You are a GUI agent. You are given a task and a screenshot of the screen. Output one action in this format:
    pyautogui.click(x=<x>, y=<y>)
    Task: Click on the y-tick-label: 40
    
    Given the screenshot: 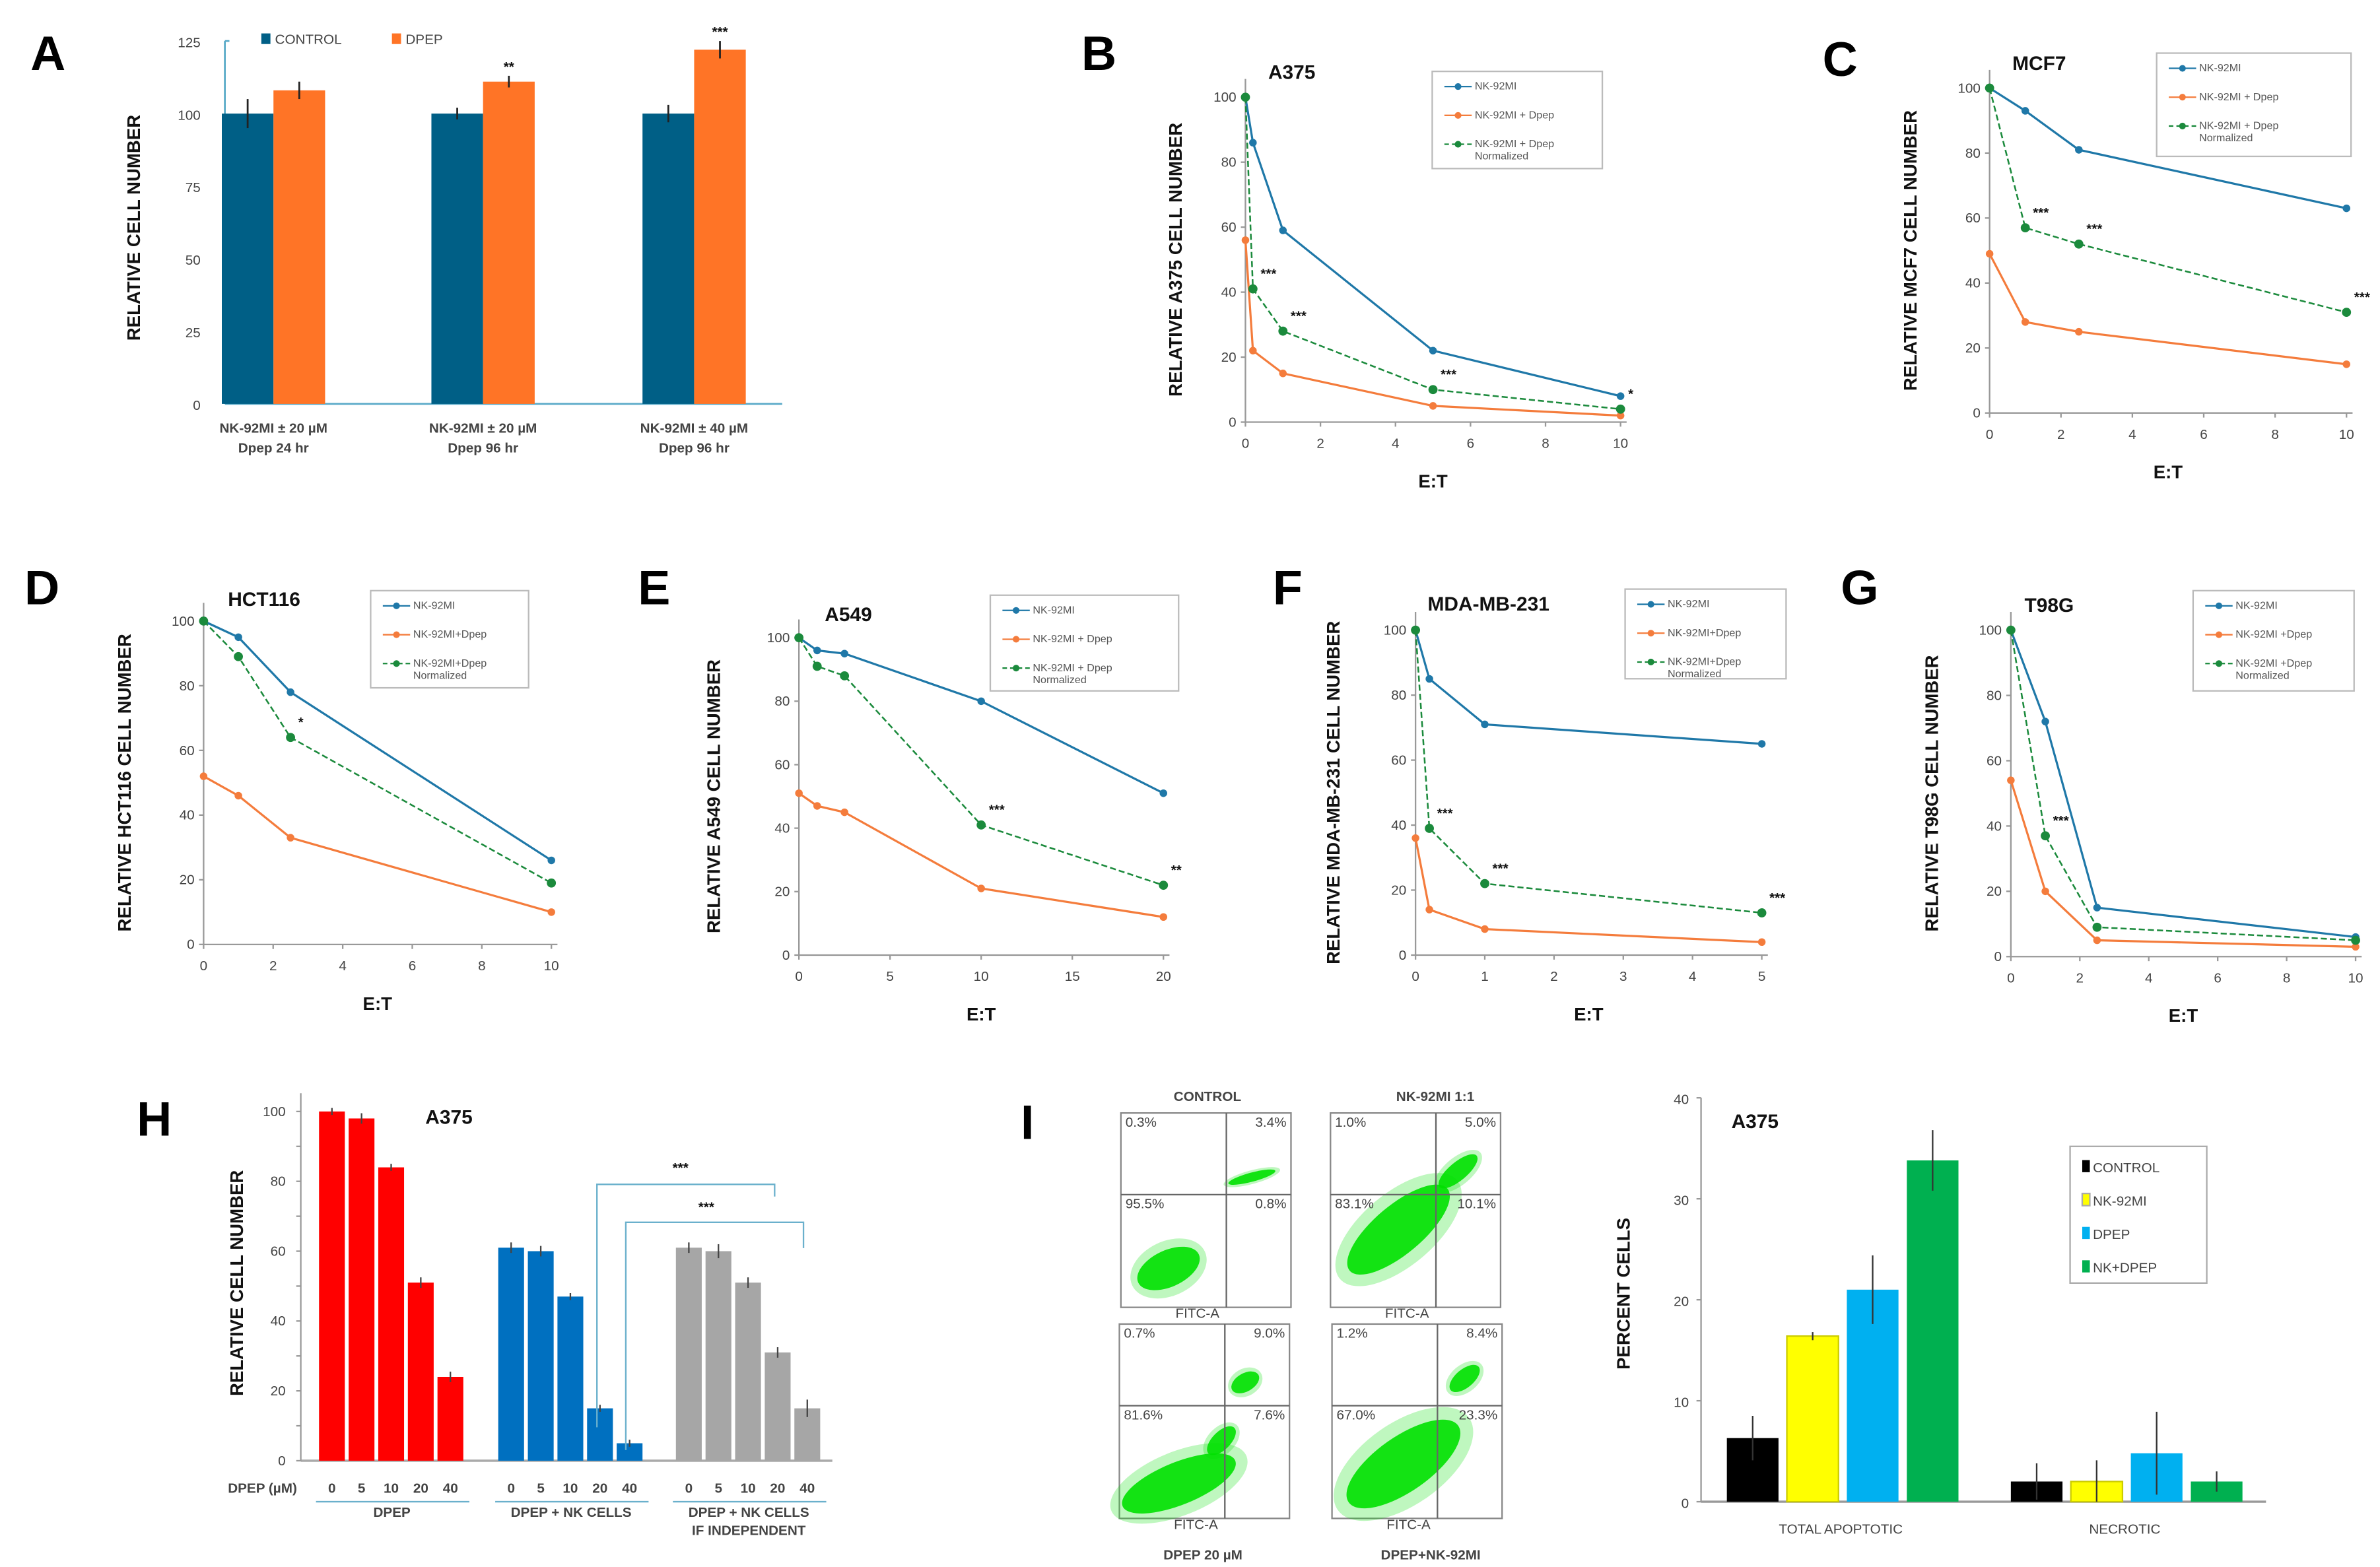 What is the action you would take?
    pyautogui.click(x=187, y=815)
    